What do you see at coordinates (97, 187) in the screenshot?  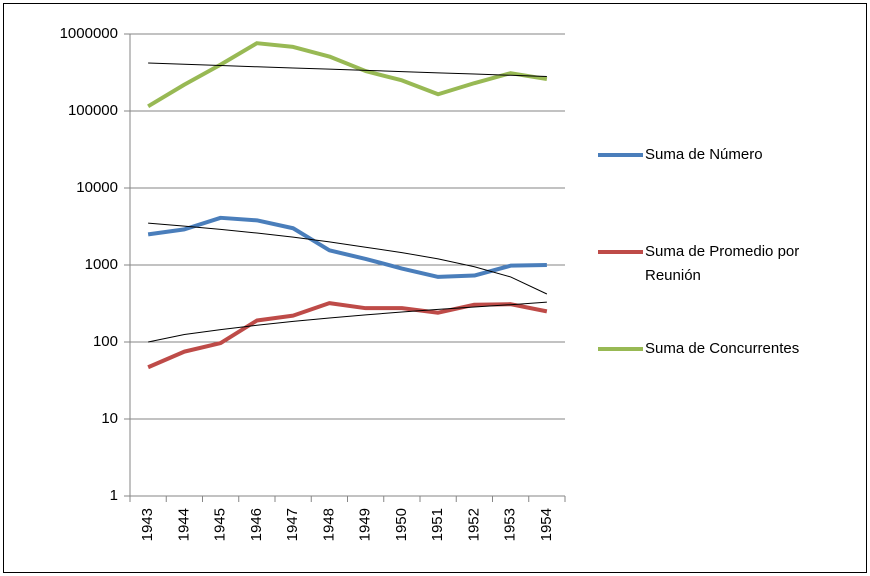 I see `y-tick-label: 10000` at bounding box center [97, 187].